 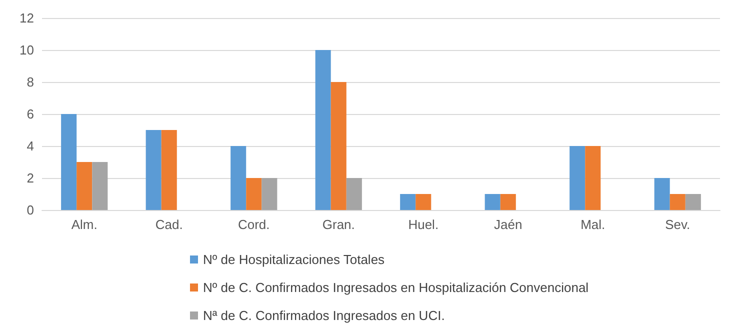 What do you see at coordinates (254, 224) in the screenshot?
I see `x-tick-label: Cord.` at bounding box center [254, 224].